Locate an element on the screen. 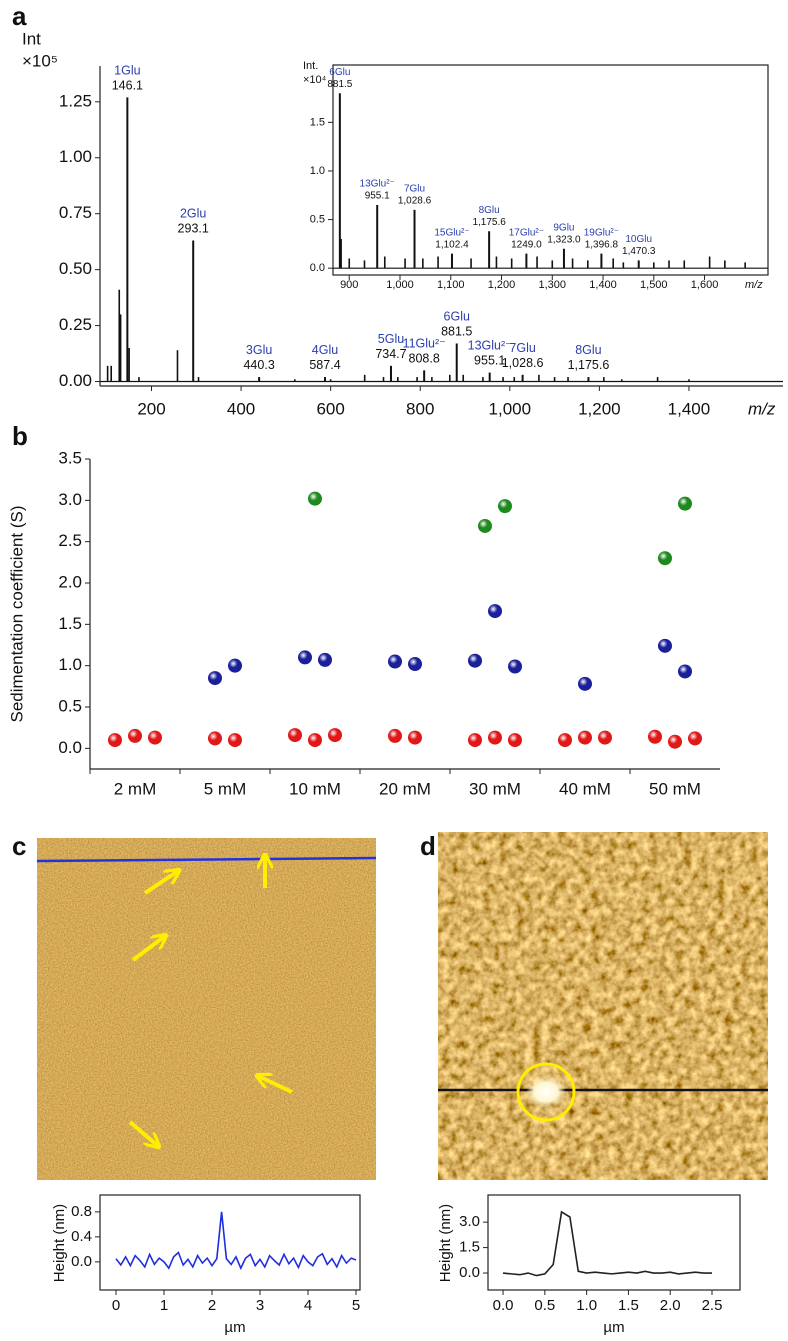  highlight-circle is located at coordinates (546, 1092).